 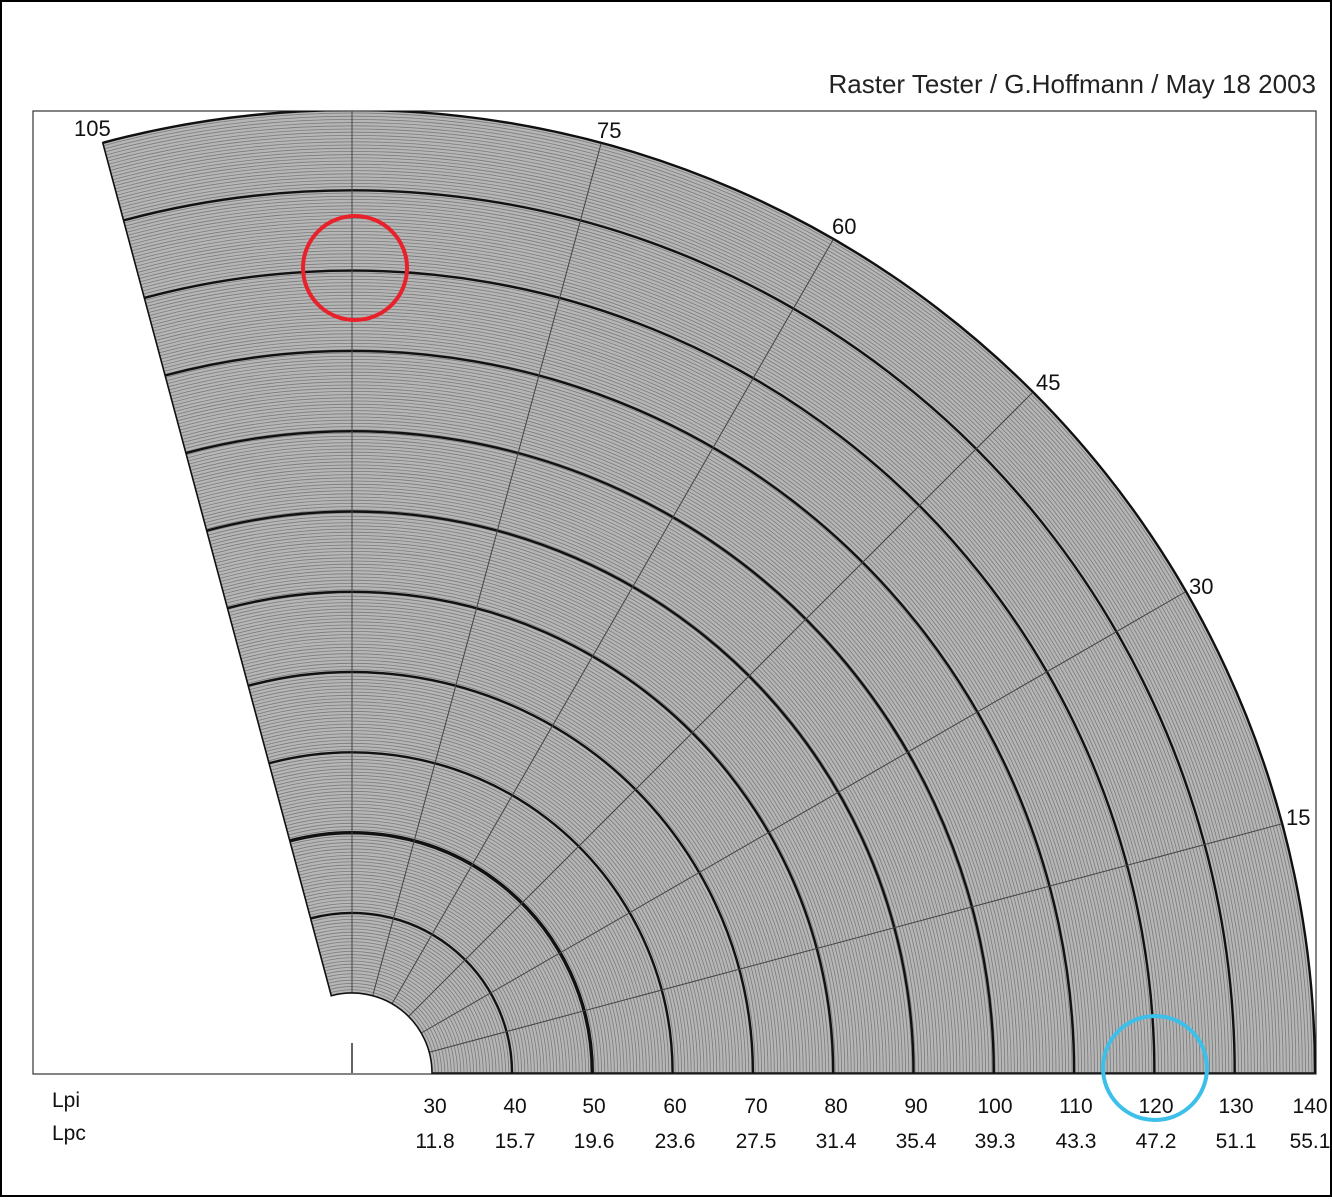 What do you see at coordinates (92, 128) in the screenshot?
I see `angle-label-105: 105` at bounding box center [92, 128].